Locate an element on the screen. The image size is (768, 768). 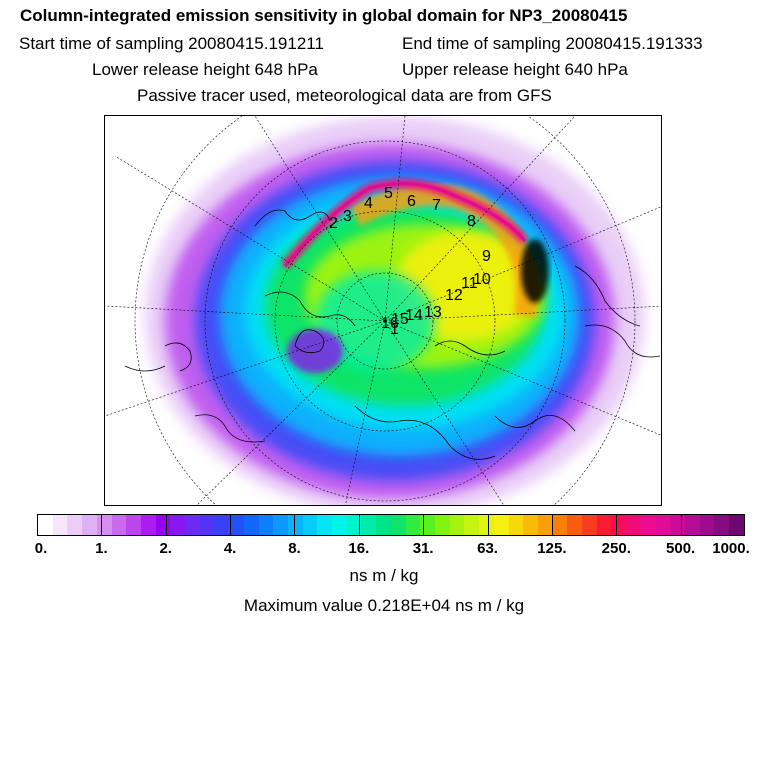
marker-13: 13 is located at coordinates (433, 312).